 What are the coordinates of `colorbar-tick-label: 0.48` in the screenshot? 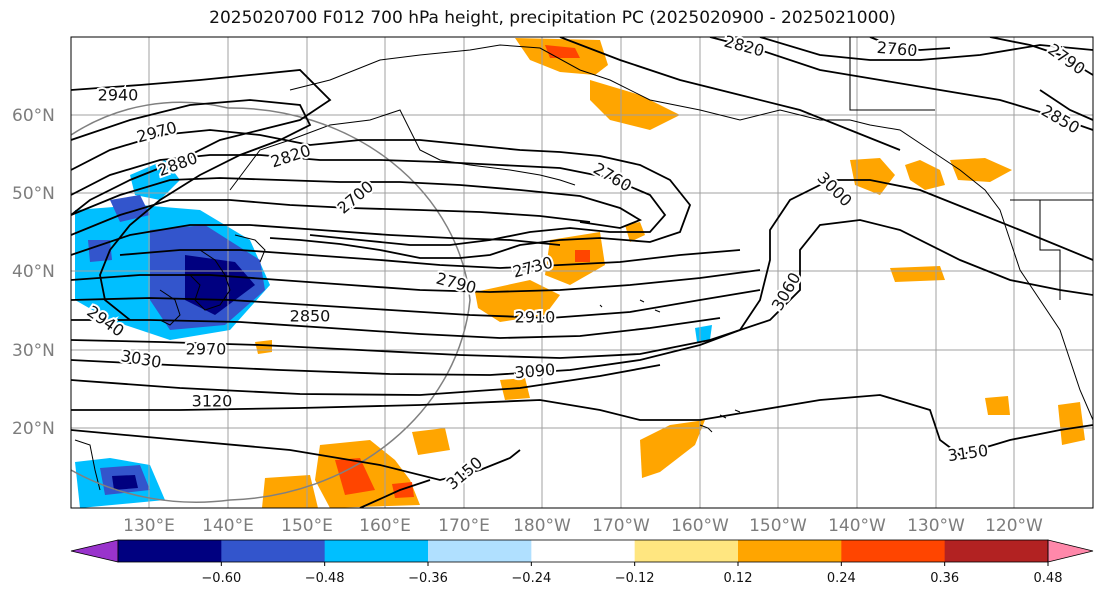 It's located at (1048, 578).